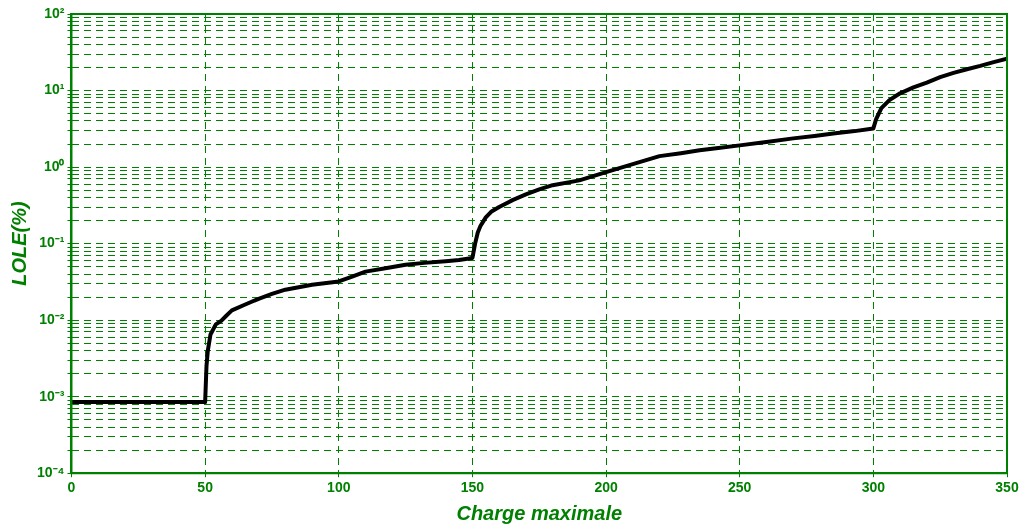 The height and width of the screenshot is (528, 1025). I want to click on y-tick-label: 10², so click(54, 12).